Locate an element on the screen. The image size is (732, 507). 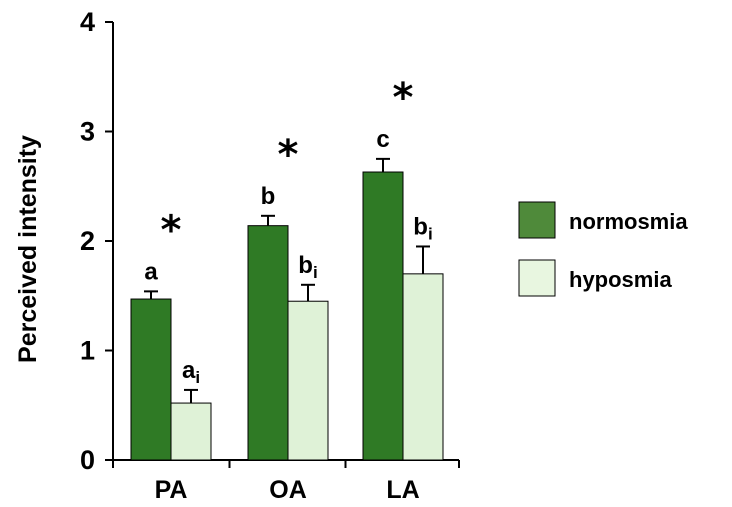
x-tick-label: LA is located at coordinates (402, 490).